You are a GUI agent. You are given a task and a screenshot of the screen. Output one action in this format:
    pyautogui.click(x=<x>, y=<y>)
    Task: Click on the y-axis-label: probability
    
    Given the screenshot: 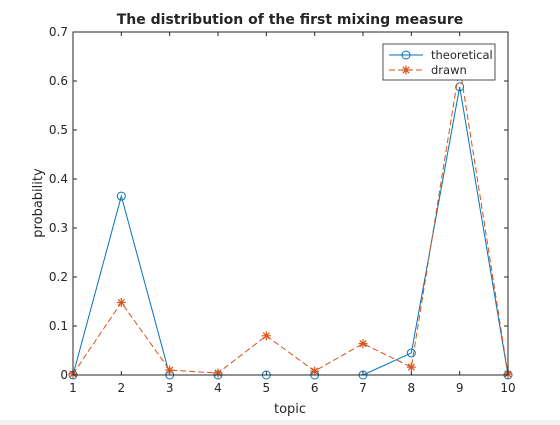 What is the action you would take?
    pyautogui.click(x=38, y=203)
    